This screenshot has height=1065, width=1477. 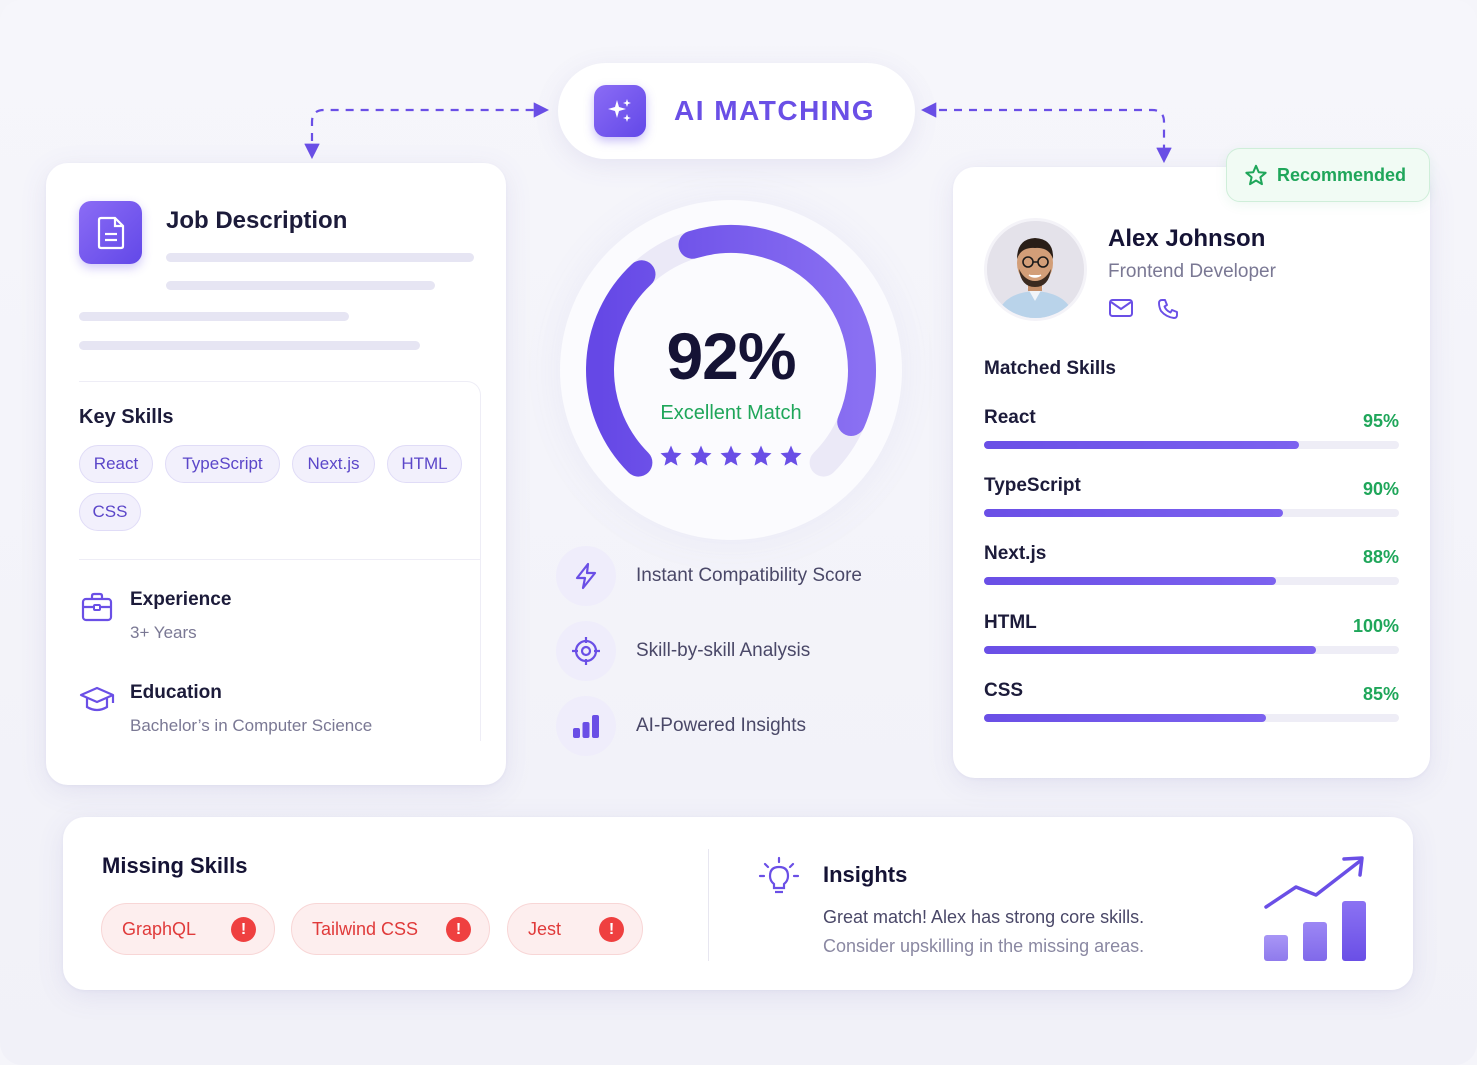 I want to click on skill-percent: 85%, so click(x=1380, y=694).